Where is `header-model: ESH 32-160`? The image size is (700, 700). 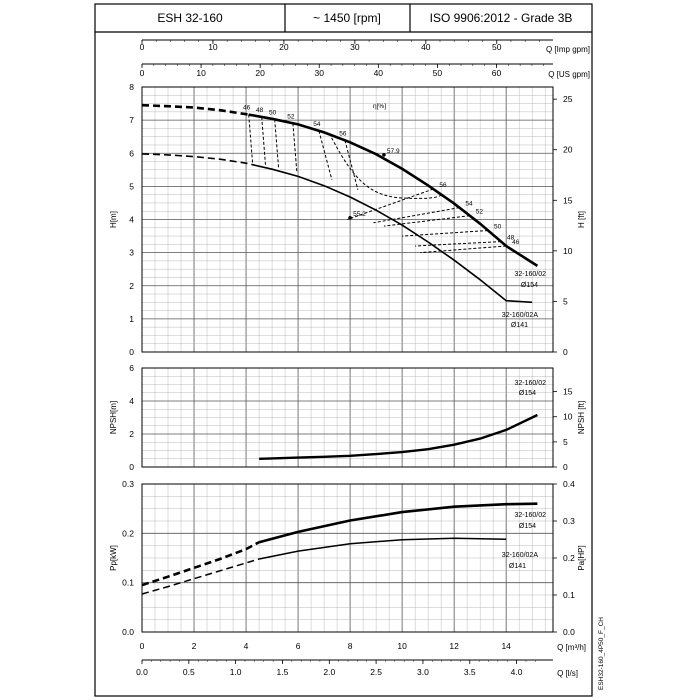
header-model: ESH 32-160 is located at coordinates (190, 18).